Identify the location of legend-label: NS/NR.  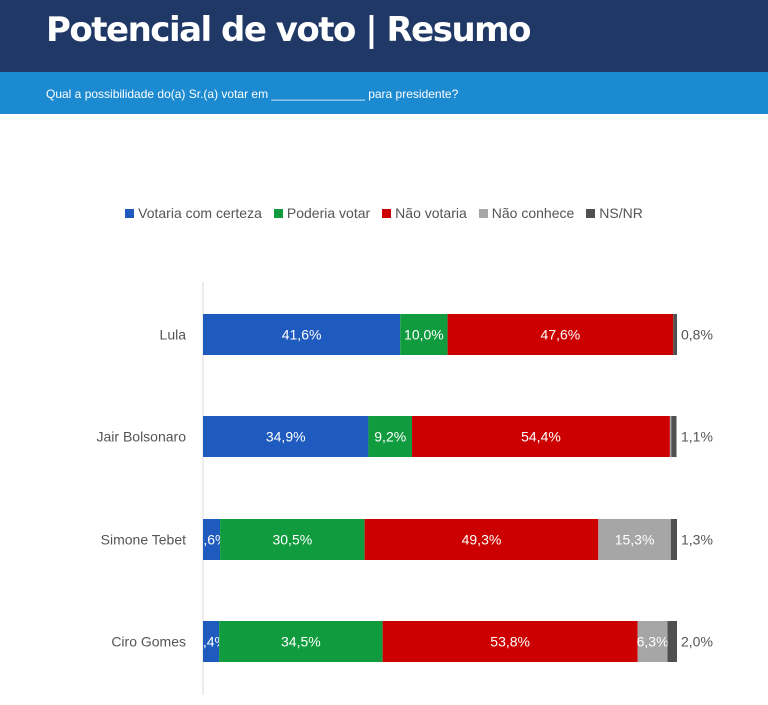
(621, 213).